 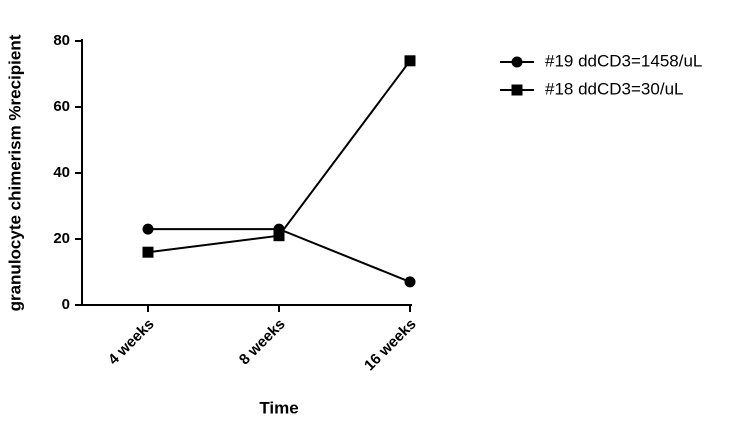 What do you see at coordinates (61, 106) in the screenshot?
I see `y-tick-label: 60` at bounding box center [61, 106].